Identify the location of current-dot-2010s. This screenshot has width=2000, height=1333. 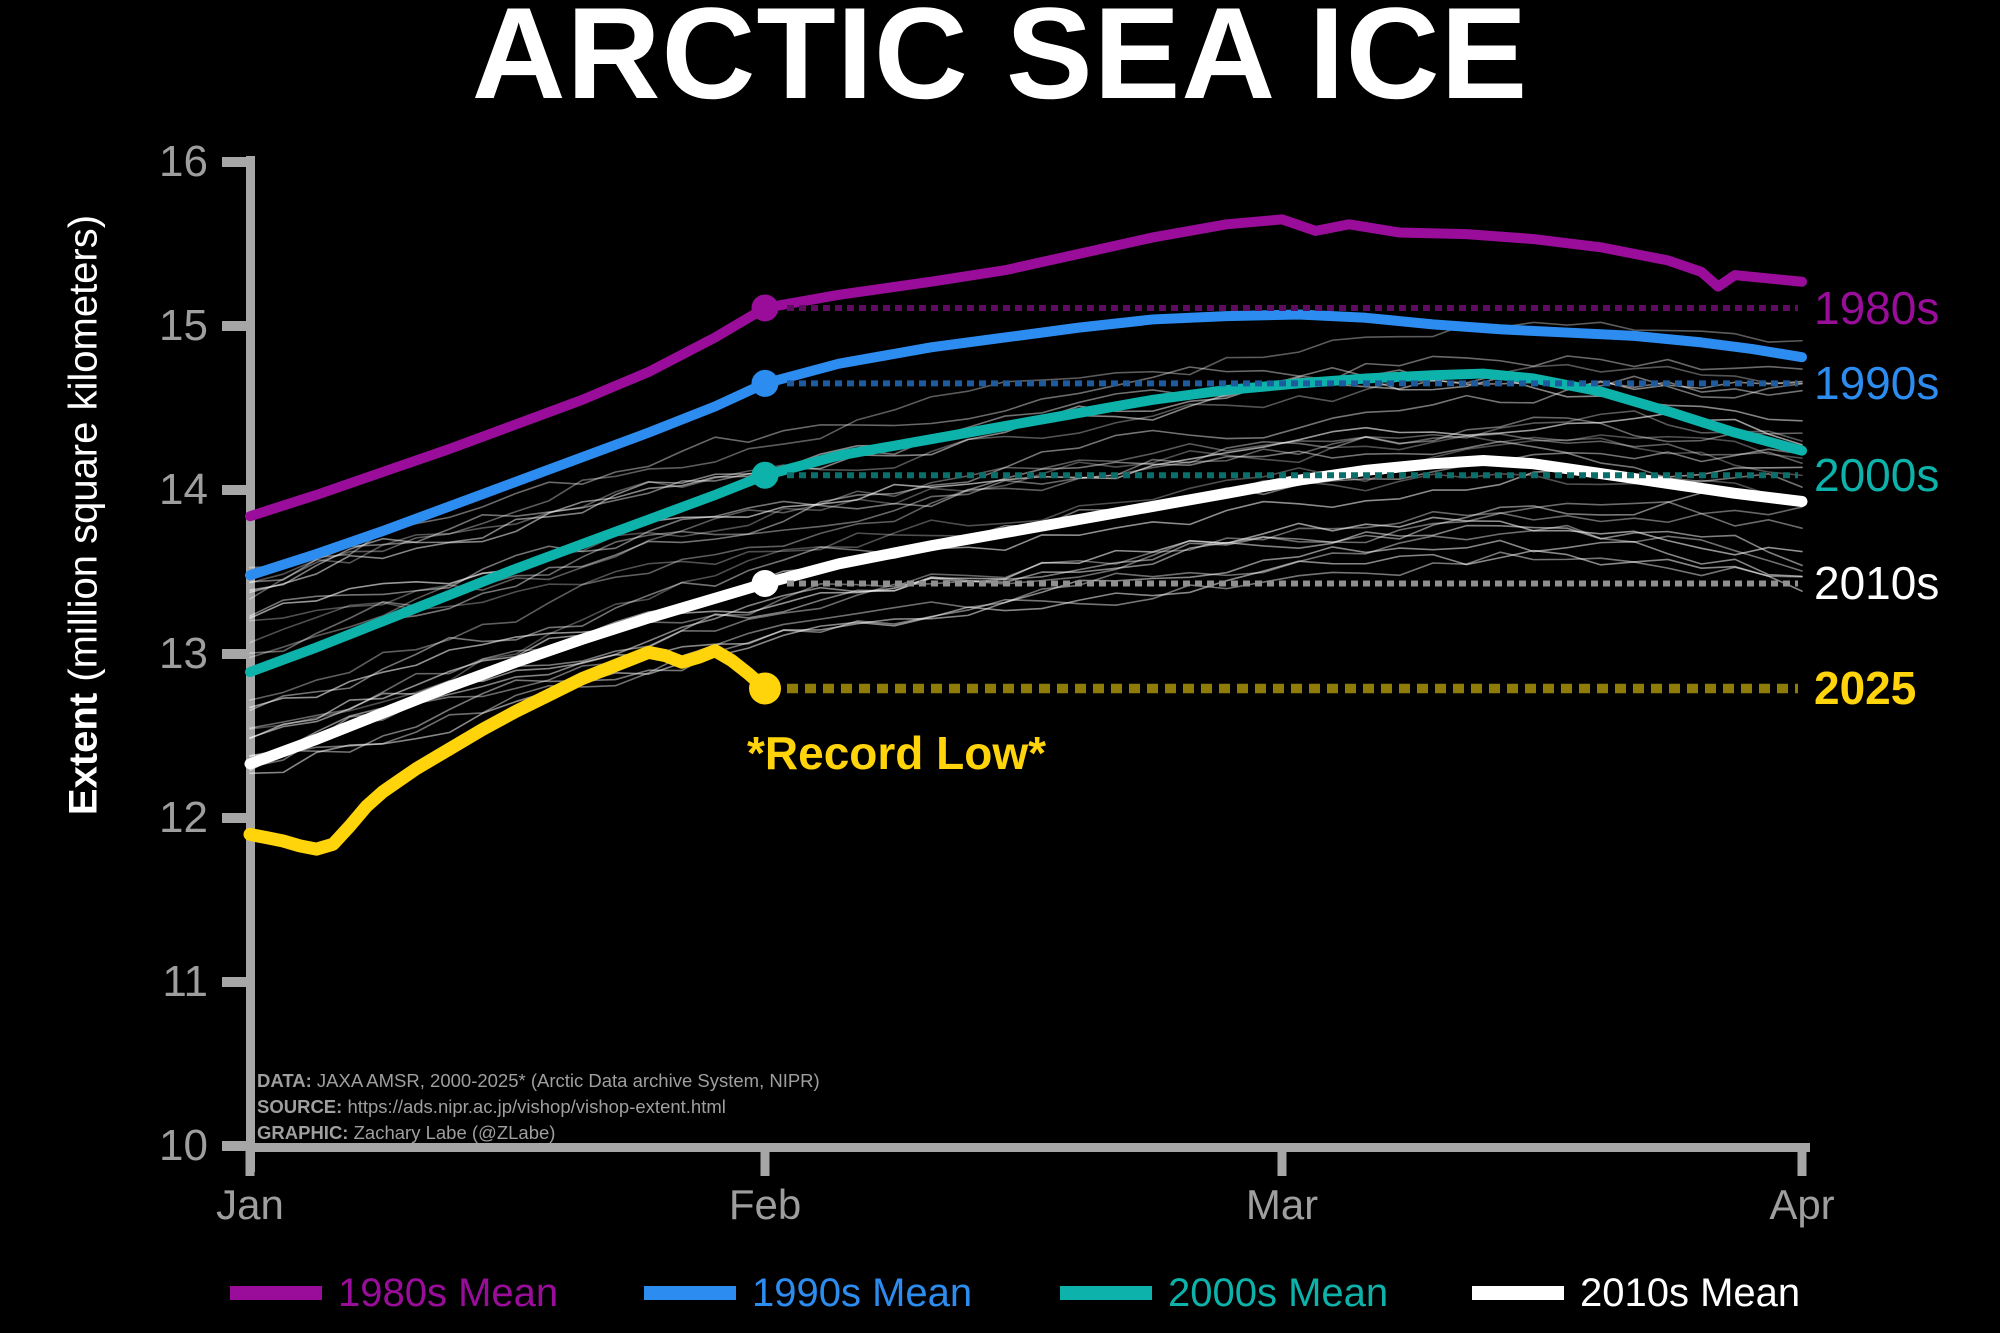
(765, 583).